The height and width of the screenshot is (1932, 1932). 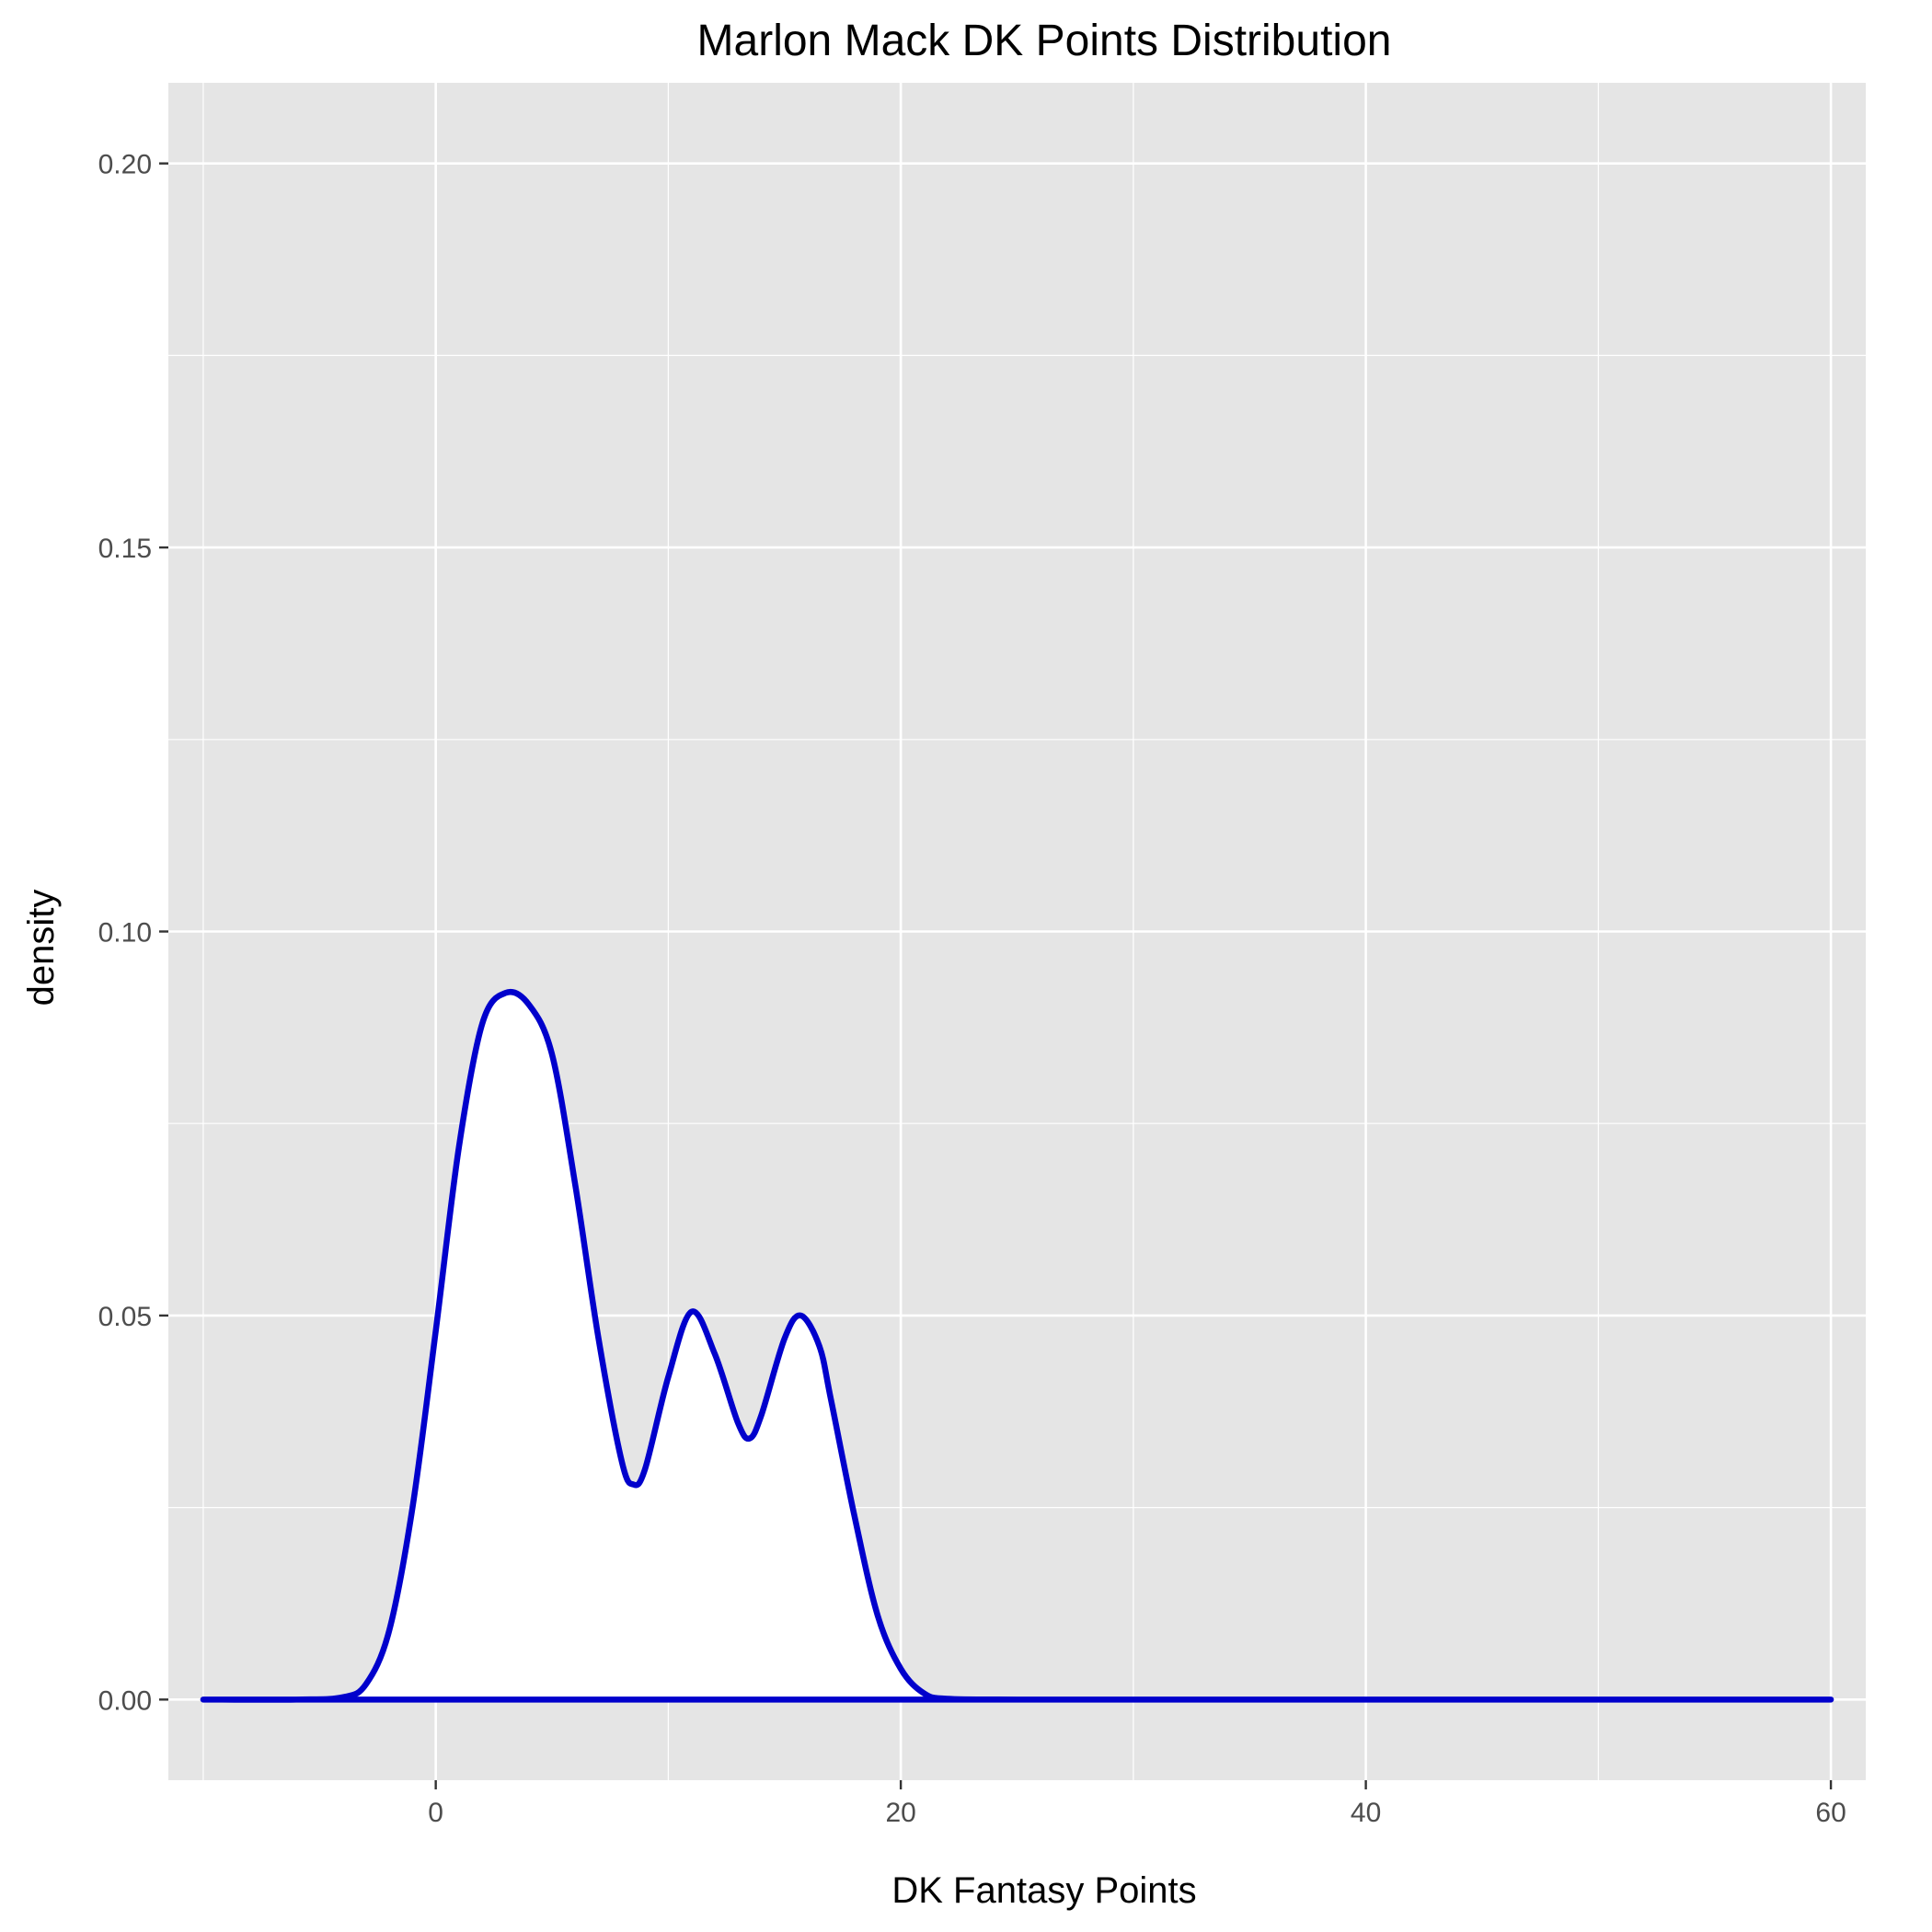 I want to click on y-axis: 0.00 0.05 0.10 0.15 0.20, so click(x=133, y=933).